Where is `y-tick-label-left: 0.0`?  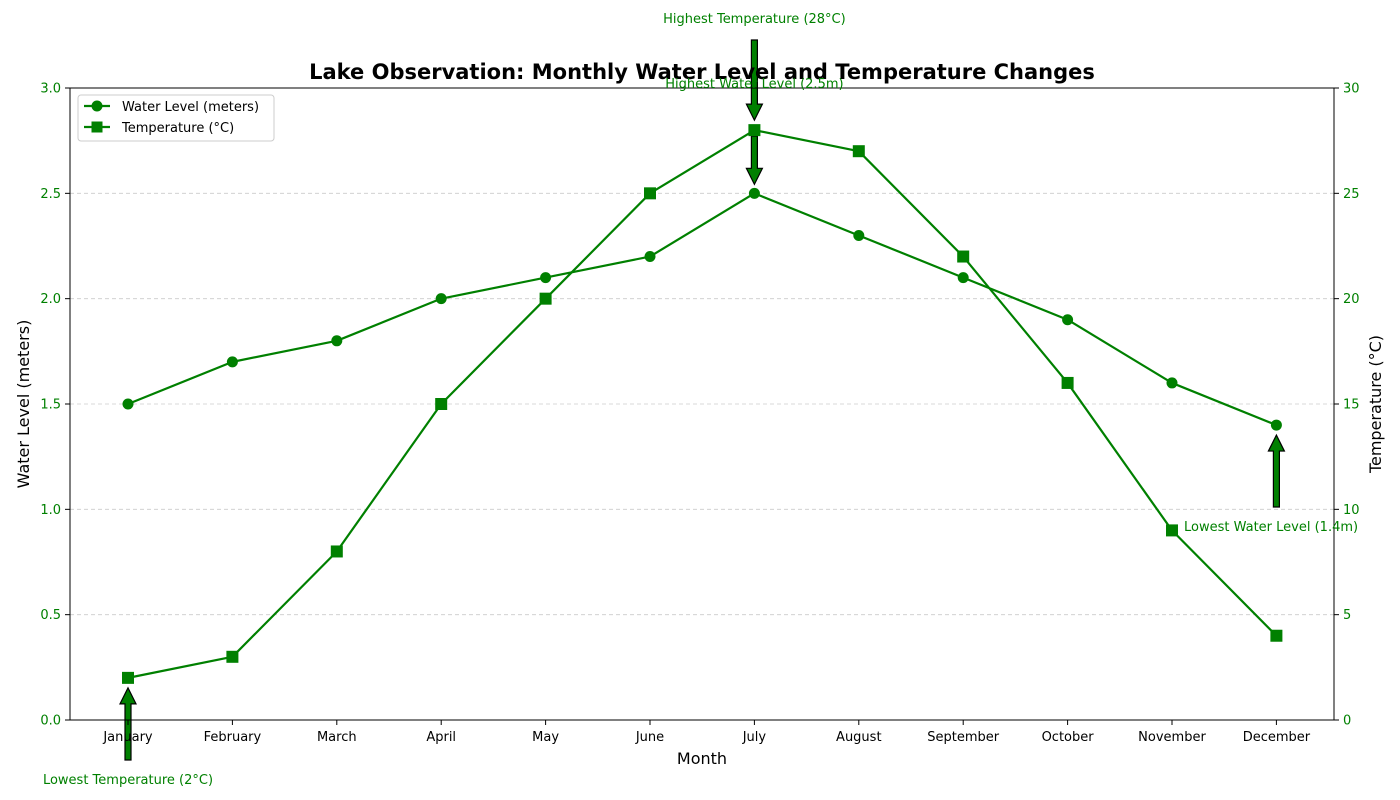
y-tick-label-left: 0.0 is located at coordinates (50, 721).